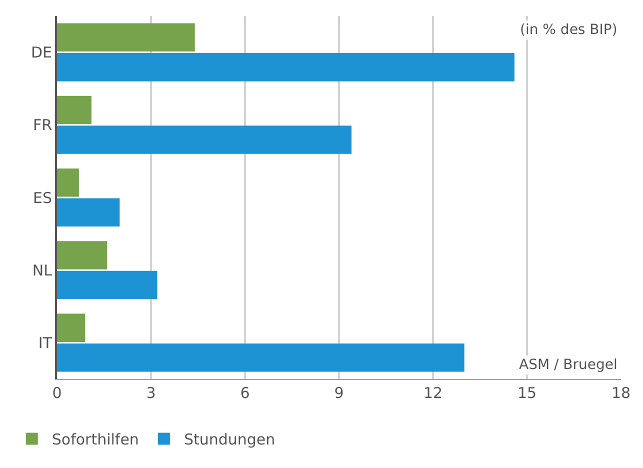 This screenshot has width=643, height=468. Describe the element at coordinates (527, 393) in the screenshot. I see `x-tick-label: 15` at that location.